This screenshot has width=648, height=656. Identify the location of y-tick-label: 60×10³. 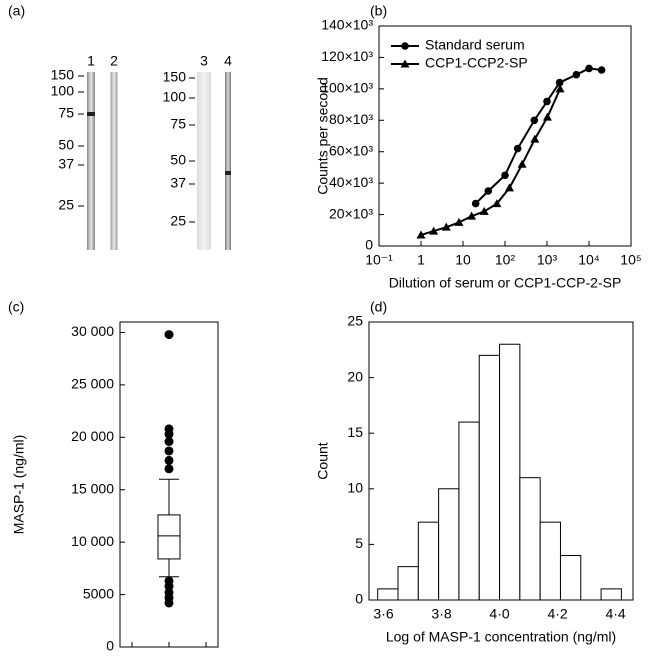
(351, 150).